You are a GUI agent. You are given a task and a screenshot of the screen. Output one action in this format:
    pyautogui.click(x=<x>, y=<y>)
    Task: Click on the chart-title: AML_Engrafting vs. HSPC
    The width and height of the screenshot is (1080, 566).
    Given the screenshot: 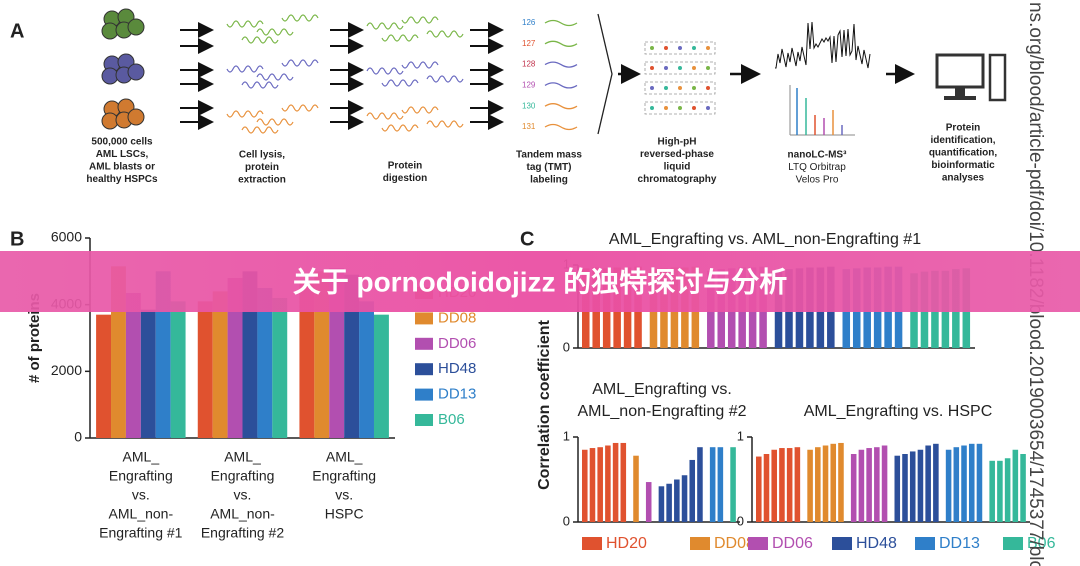 What is the action you would take?
    pyautogui.click(x=898, y=411)
    